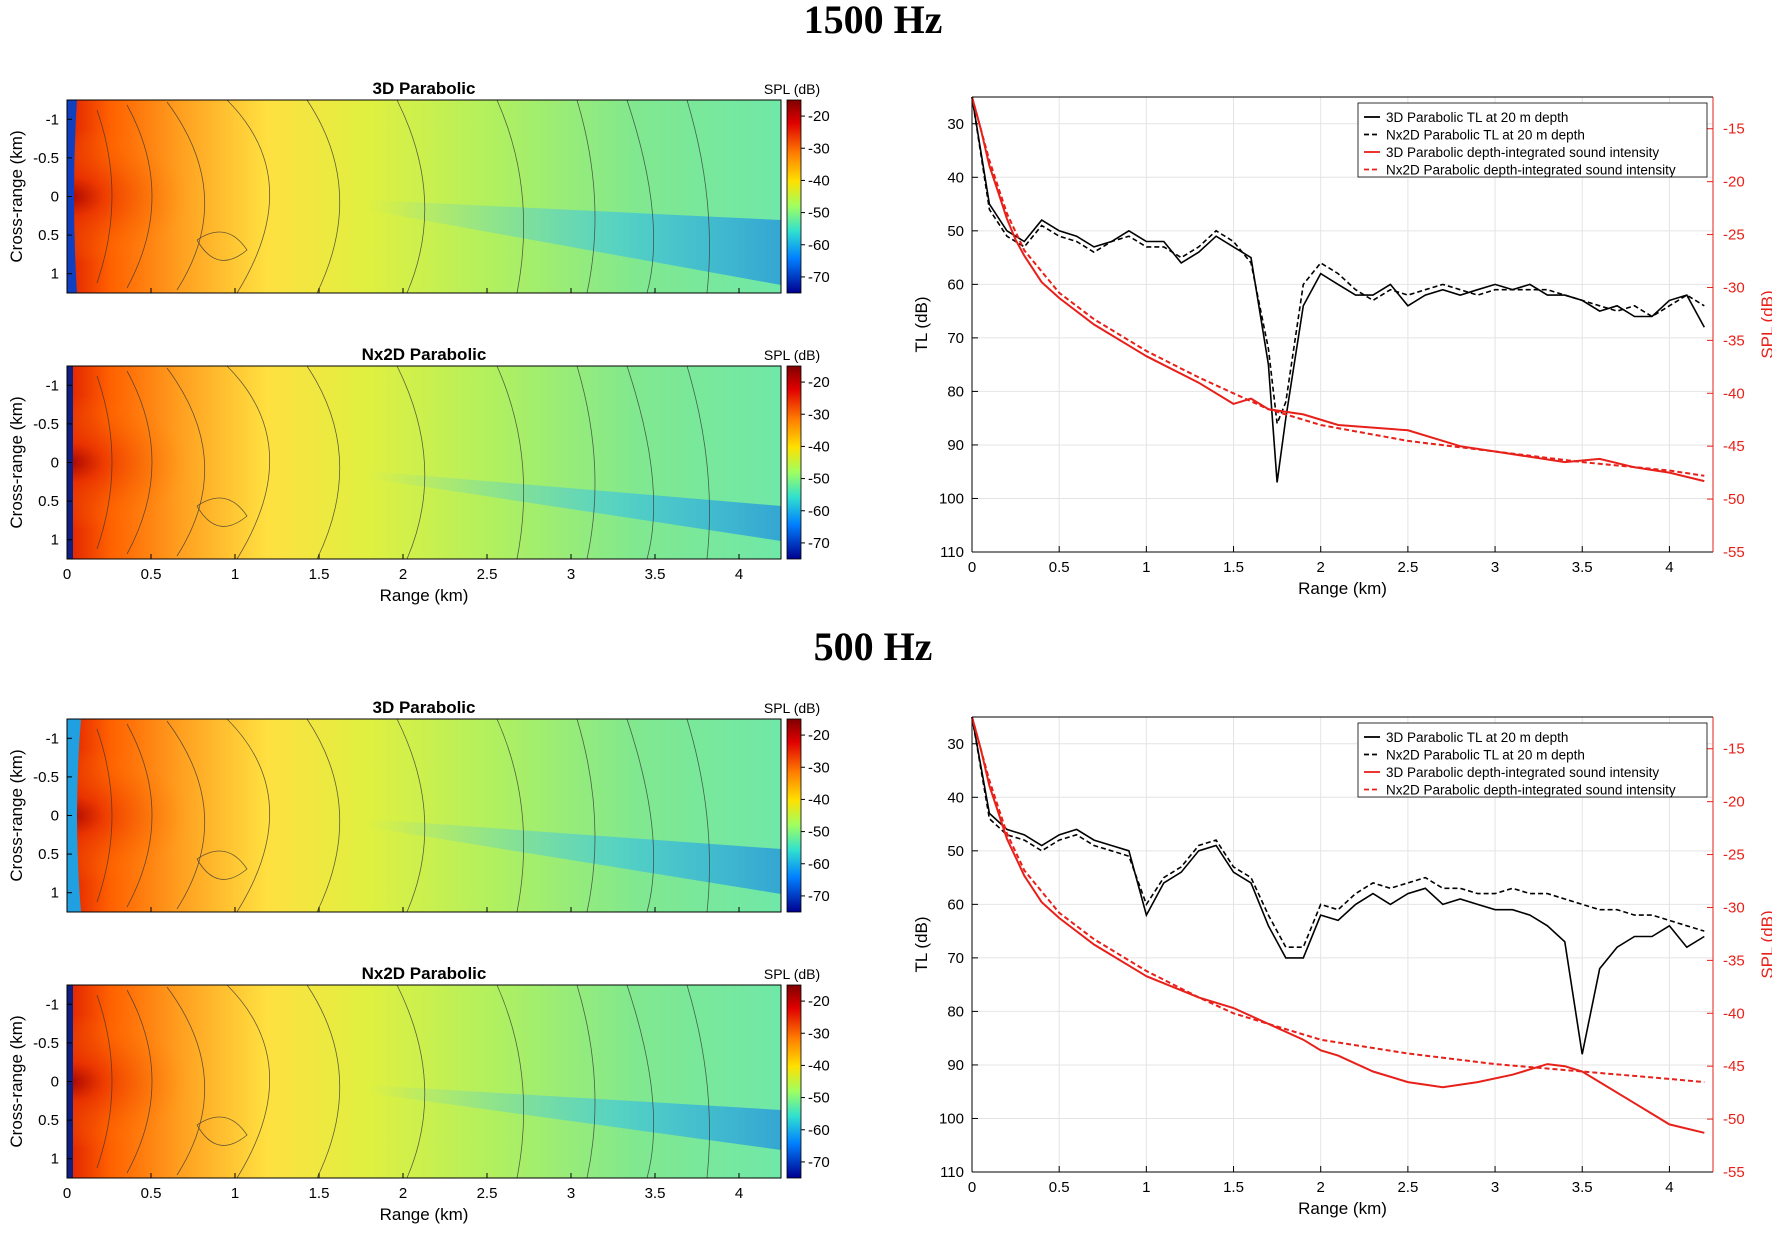 The height and width of the screenshot is (1241, 1772). Describe the element at coordinates (955, 391) in the screenshot. I see `y-tick-label: 80` at that location.